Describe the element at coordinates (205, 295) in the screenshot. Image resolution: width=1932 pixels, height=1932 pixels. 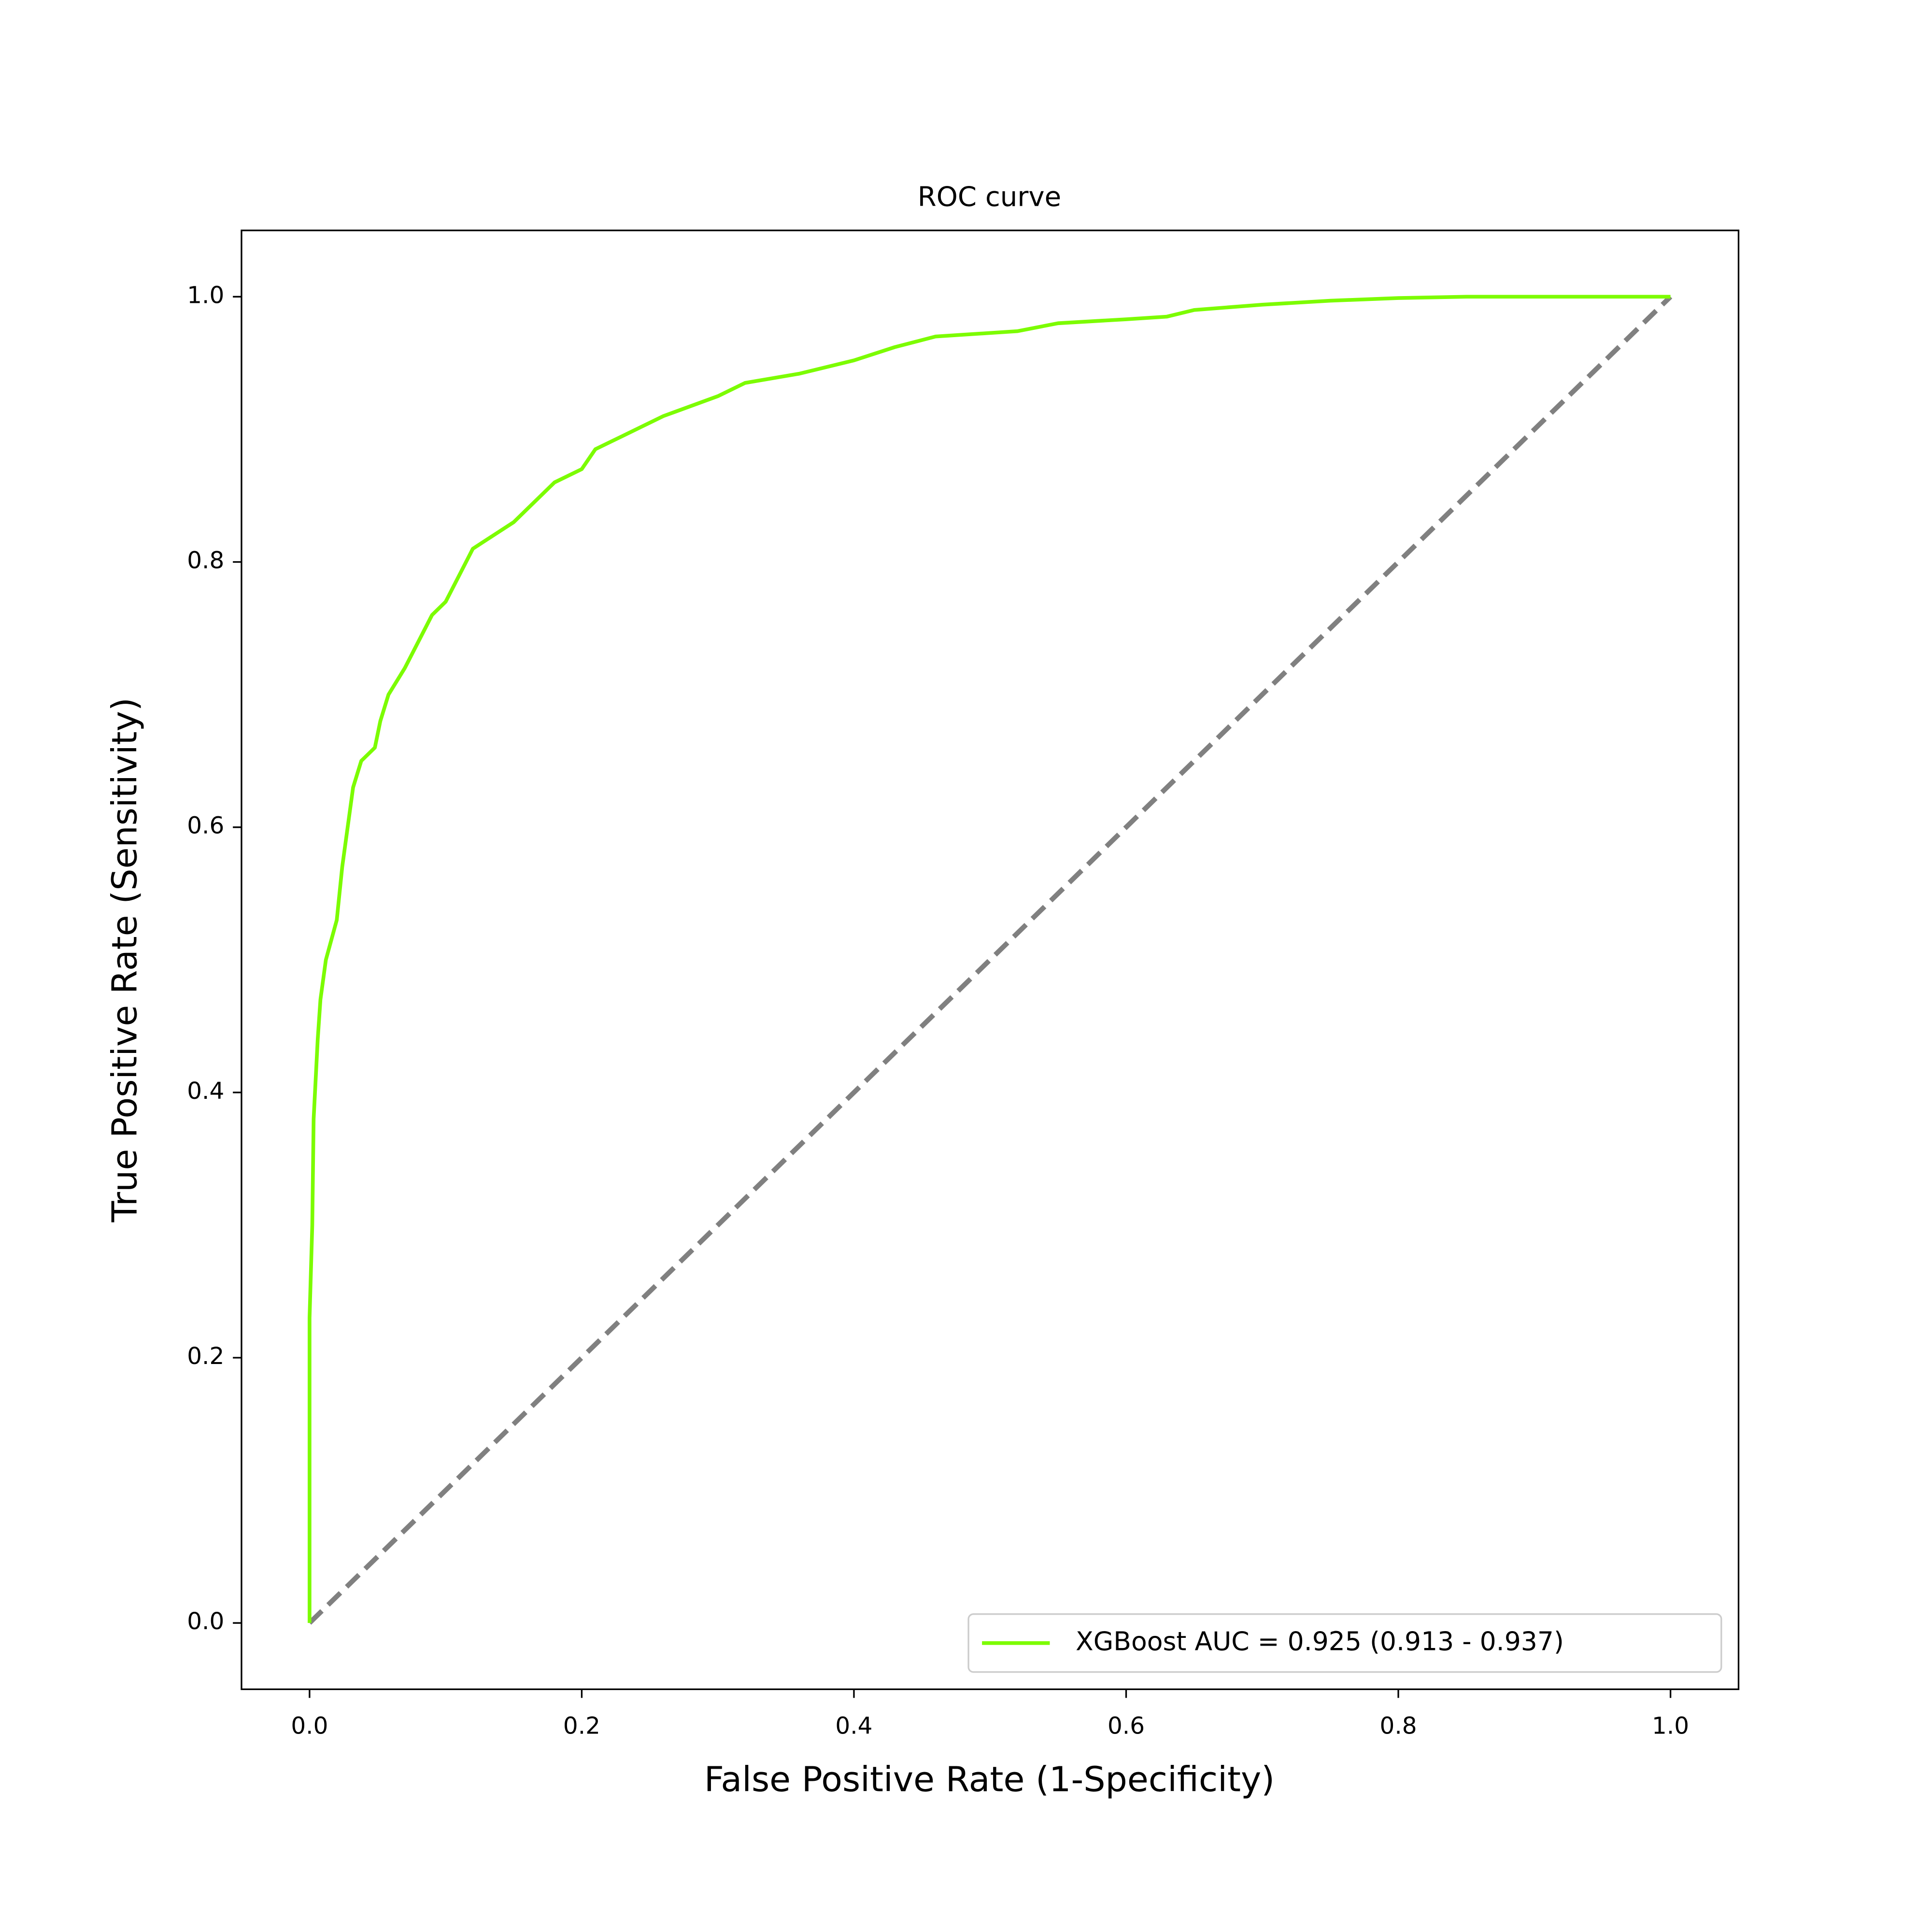
I see `y-tick-label: 1.0` at that location.